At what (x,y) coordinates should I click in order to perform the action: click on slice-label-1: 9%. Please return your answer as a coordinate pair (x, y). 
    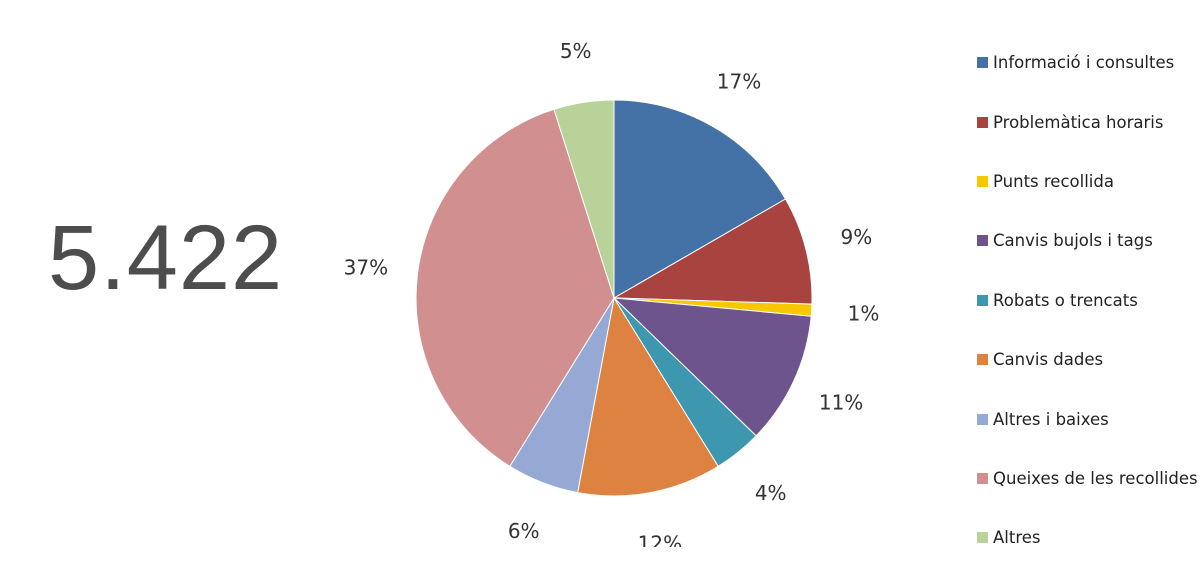
    Looking at the image, I should click on (857, 237).